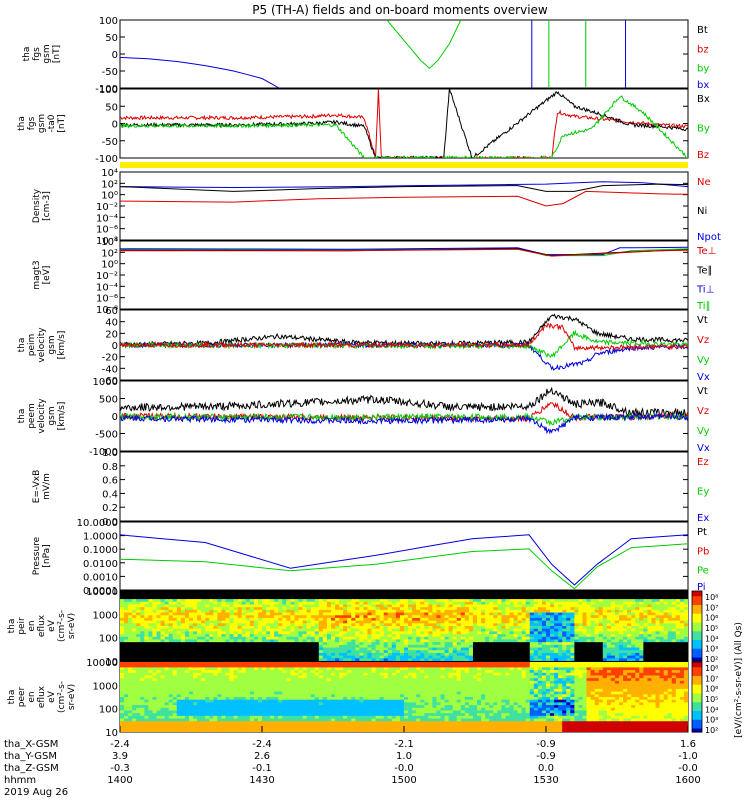 The width and height of the screenshot is (750, 800). I want to click on x-row-value: 1.0, so click(404, 756).